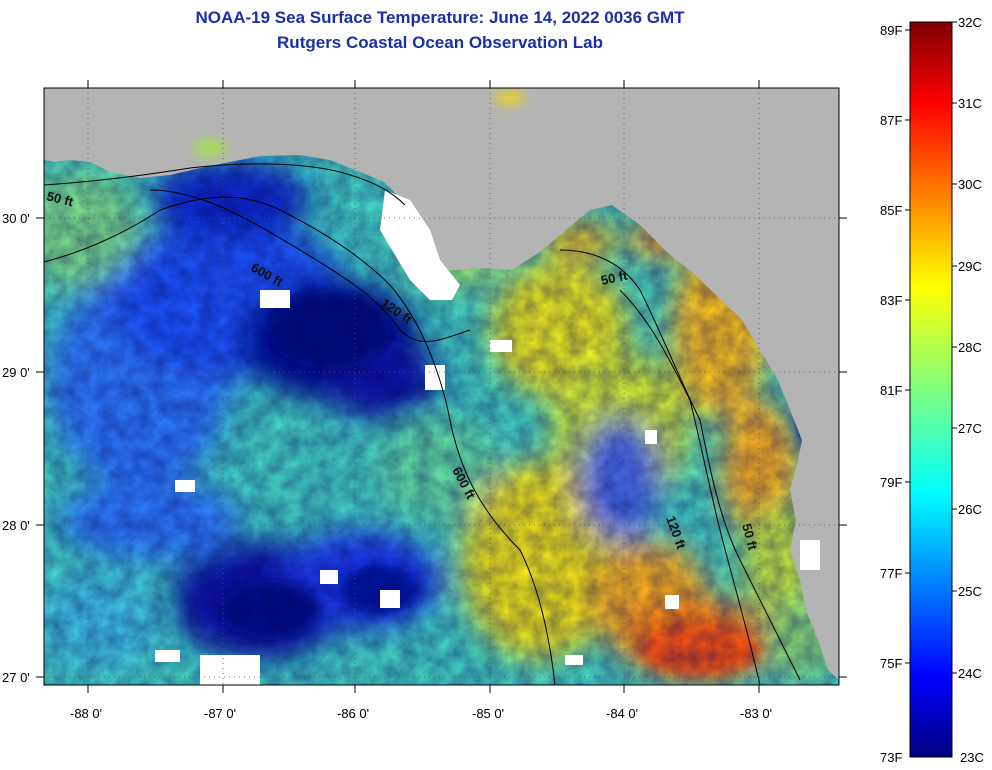  What do you see at coordinates (970, 428) in the screenshot?
I see `c-label: 27C` at bounding box center [970, 428].